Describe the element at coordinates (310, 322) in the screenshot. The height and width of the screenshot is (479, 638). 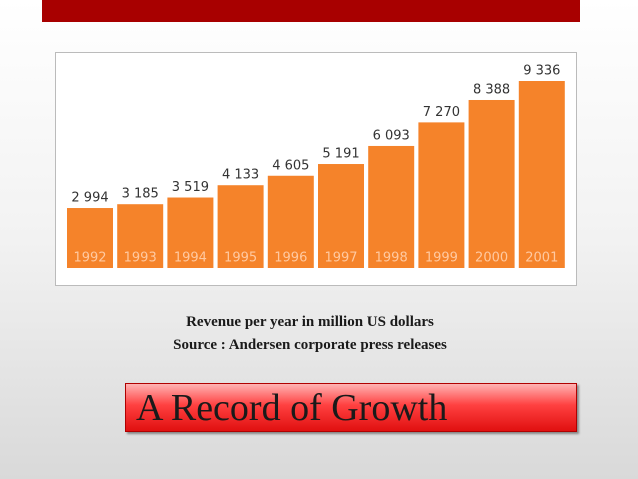
I see `caption: Revenue per year in million US dollars` at that location.